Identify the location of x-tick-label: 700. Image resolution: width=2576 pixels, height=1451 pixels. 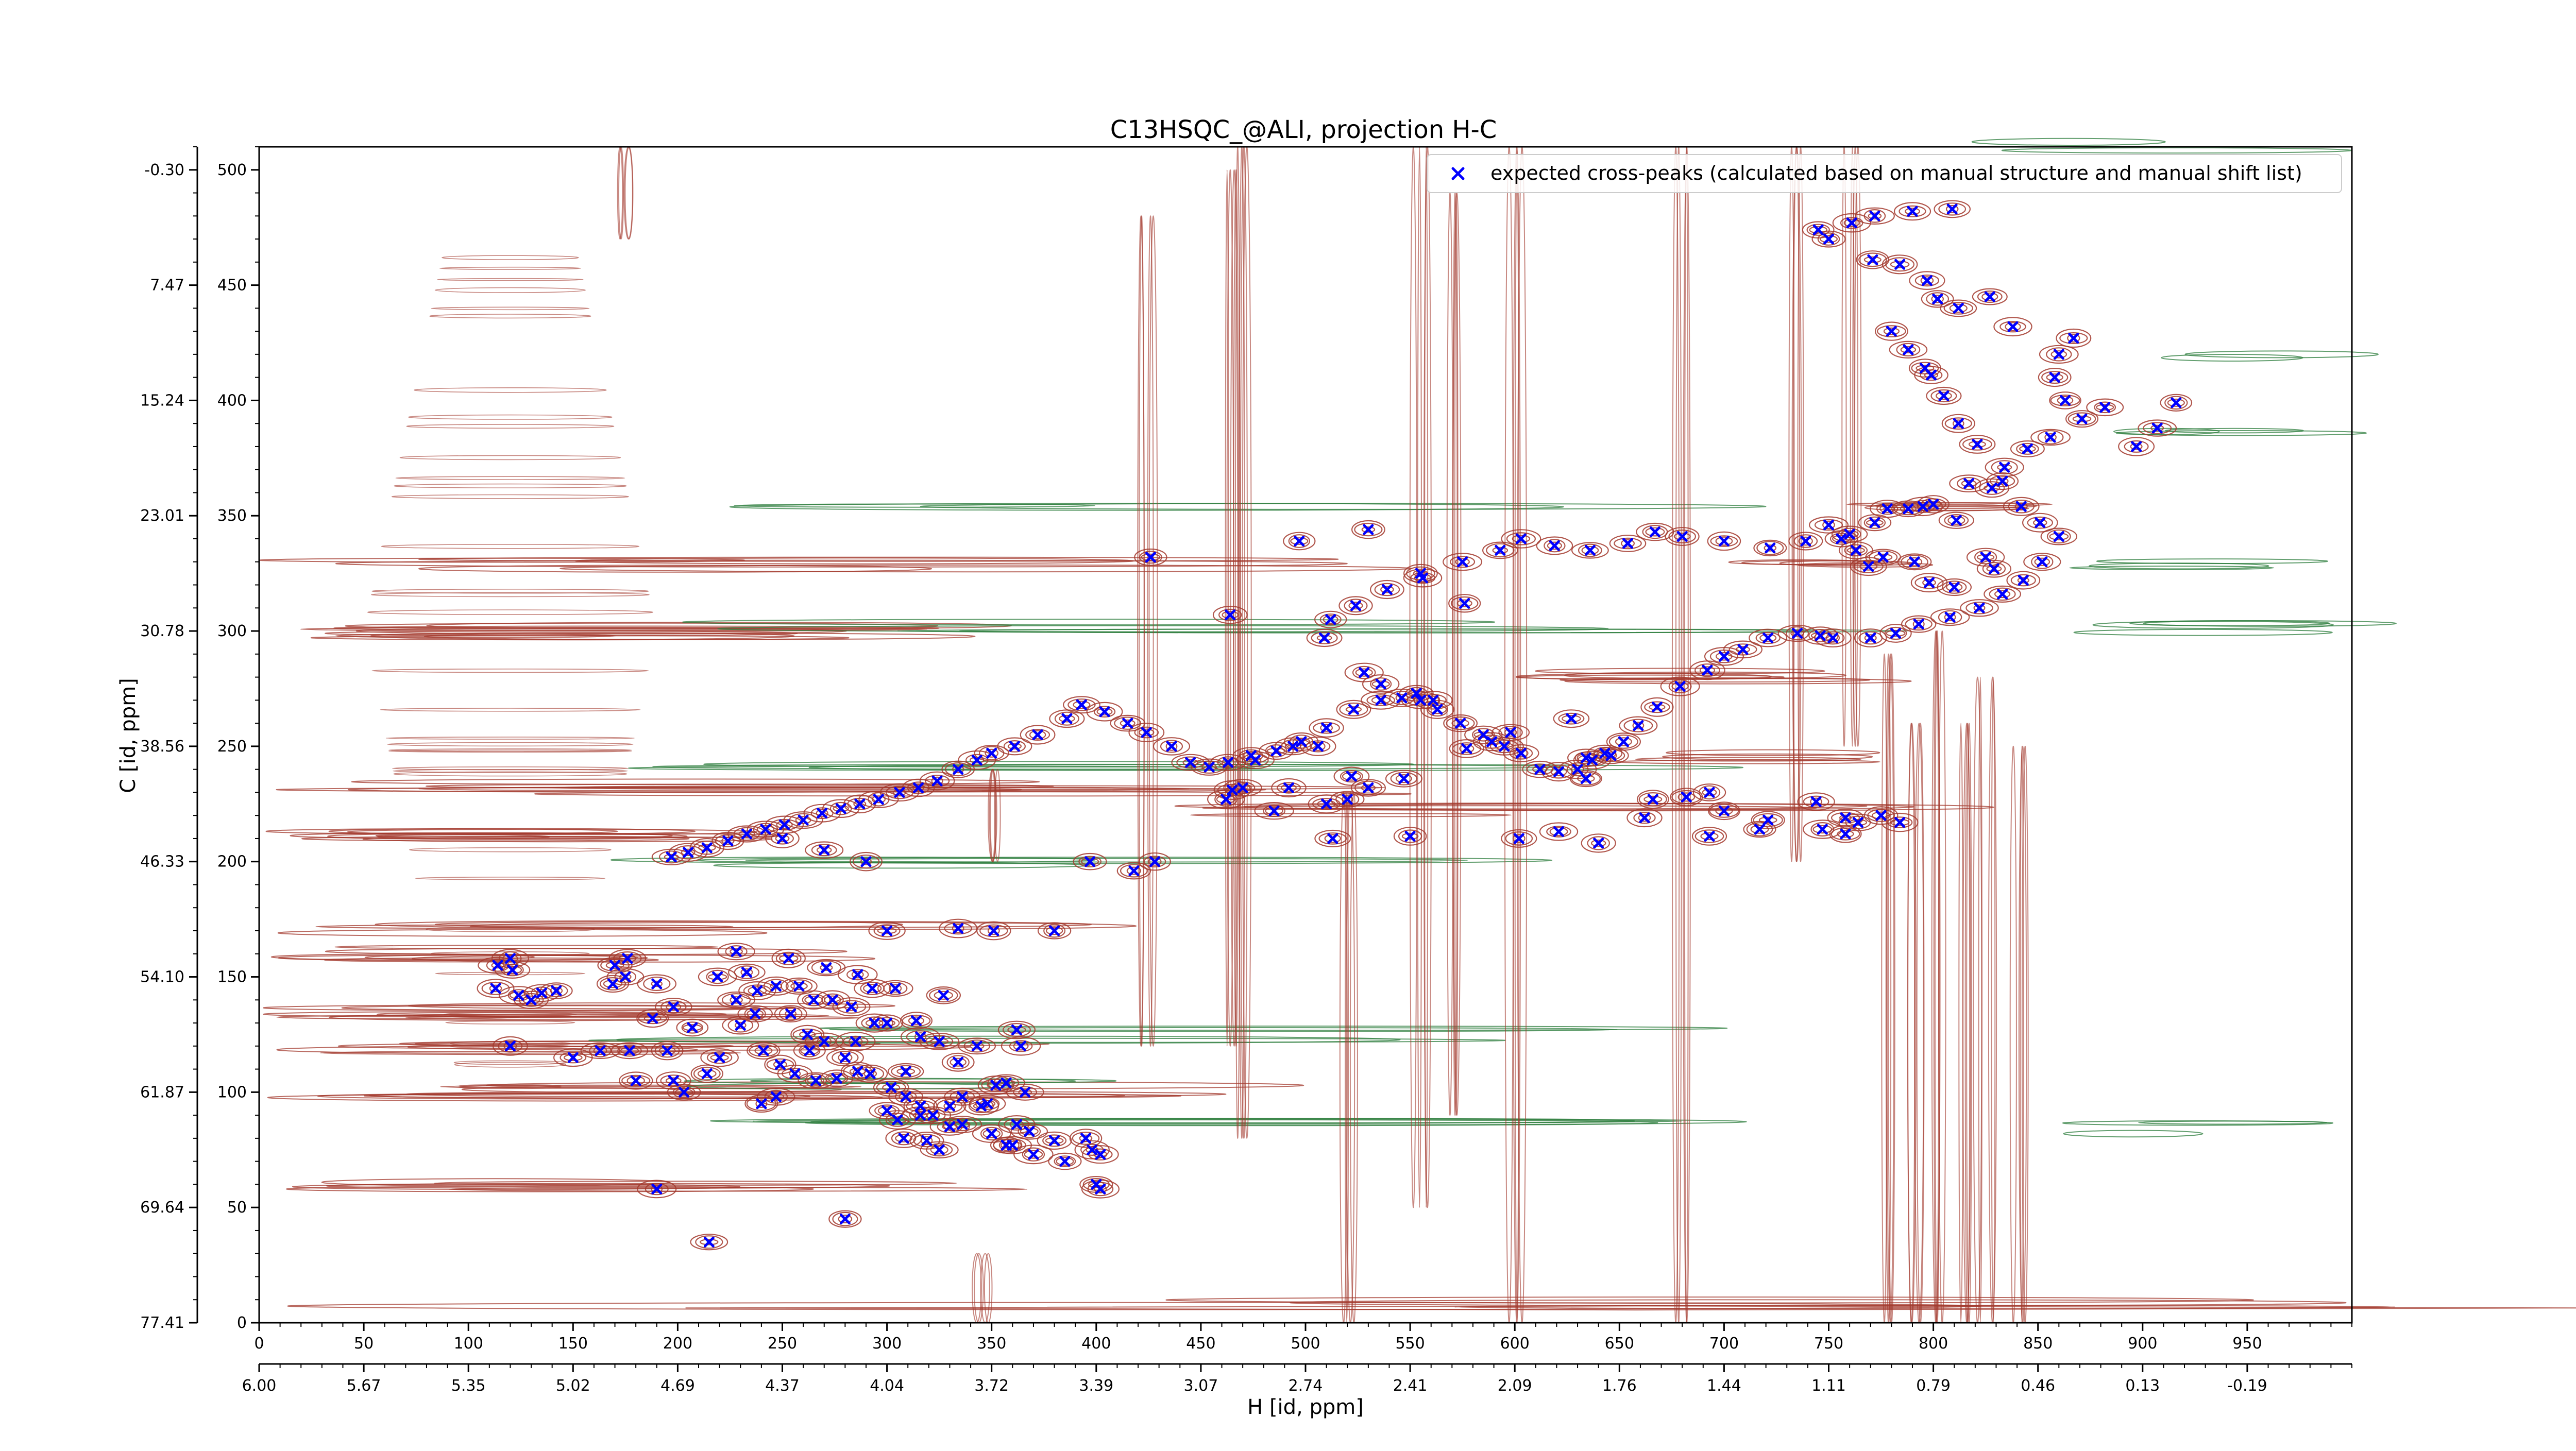
(1724, 1344).